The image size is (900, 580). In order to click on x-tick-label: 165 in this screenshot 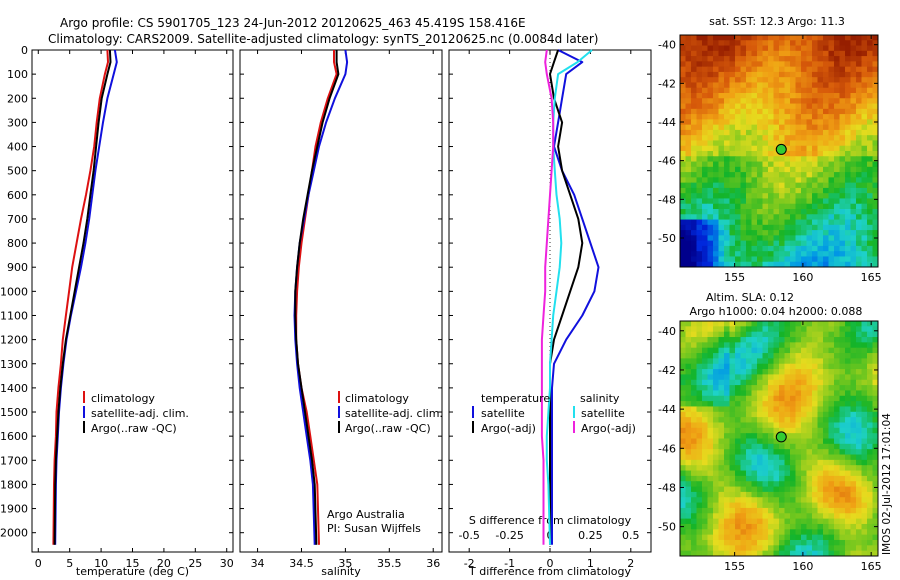, I will do `click(871, 277)`.